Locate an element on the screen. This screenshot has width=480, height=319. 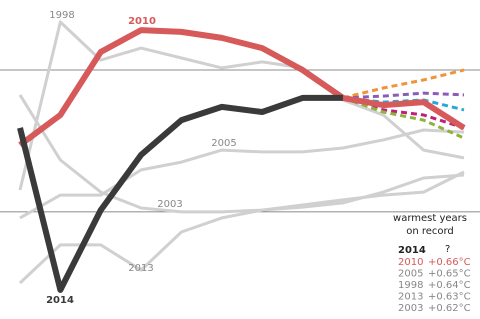
table-anomaly: +0.66°C is located at coordinates (449, 262).